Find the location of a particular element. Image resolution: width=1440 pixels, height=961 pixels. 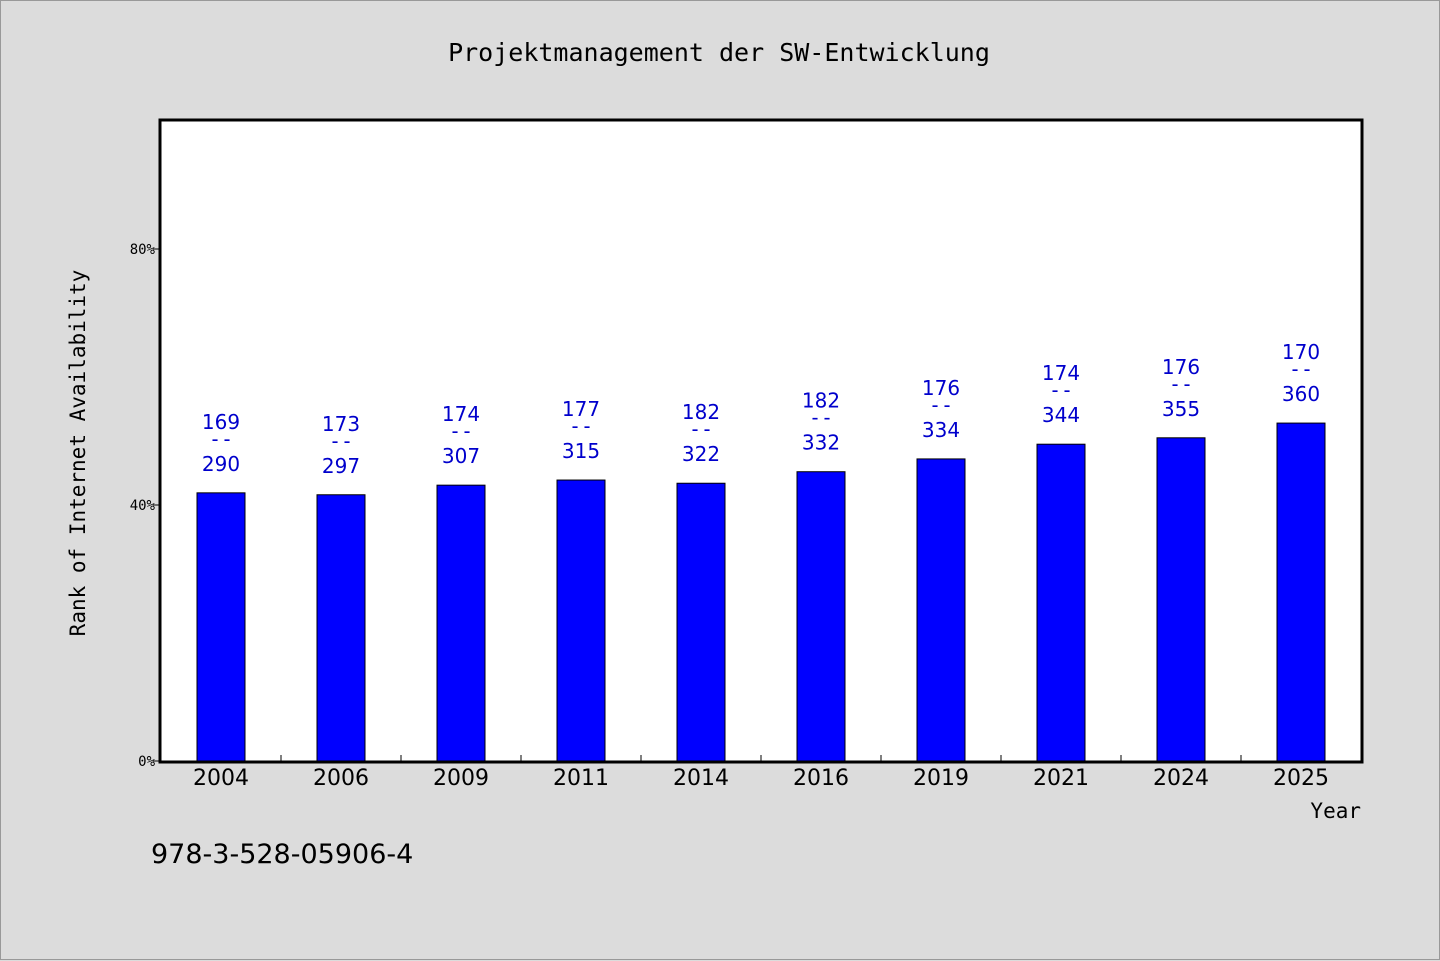

bar-label-top-2006: 173 is located at coordinates (341, 424).